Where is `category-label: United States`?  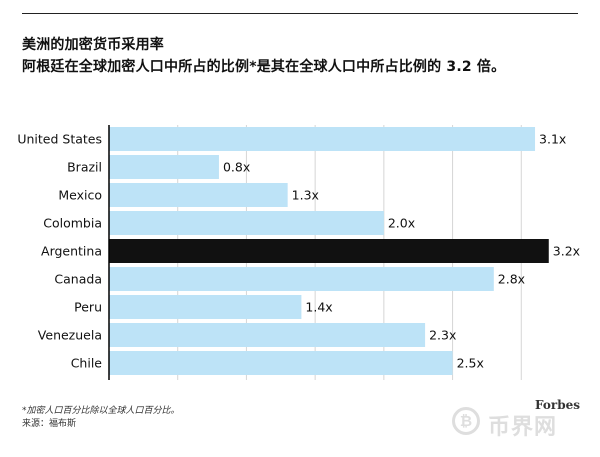
category-label: United States is located at coordinates (59, 139).